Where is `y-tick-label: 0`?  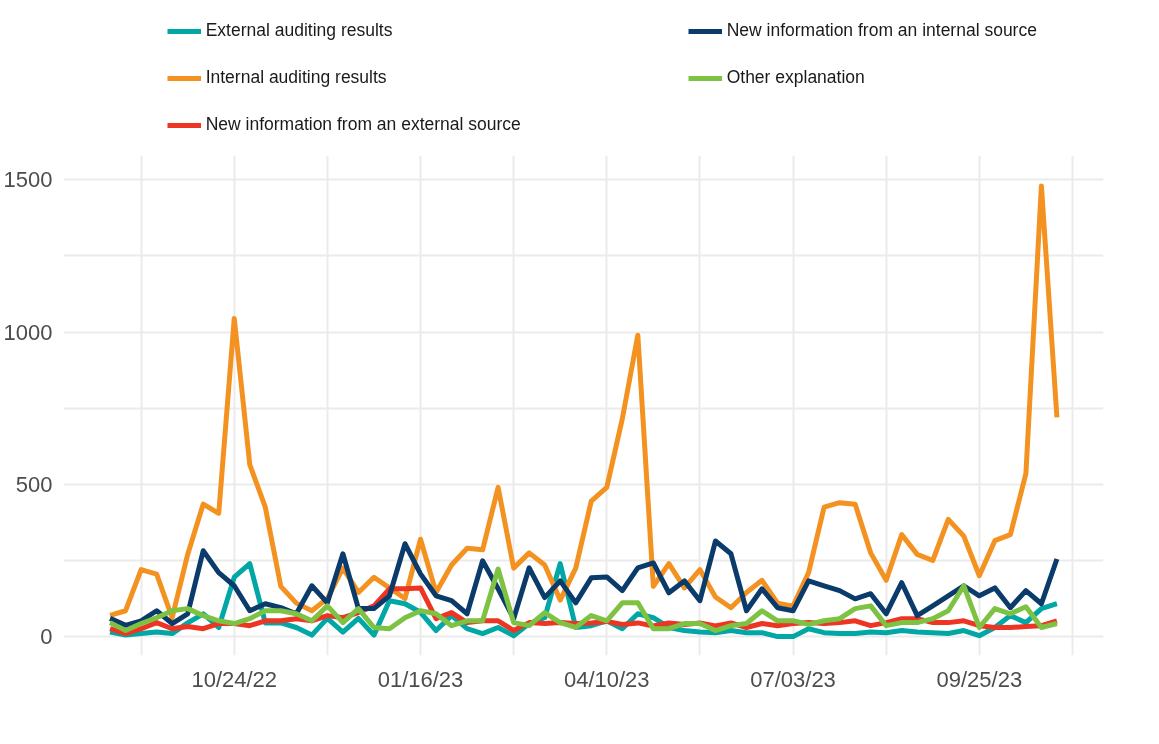
y-tick-label: 0 is located at coordinates (46, 637).